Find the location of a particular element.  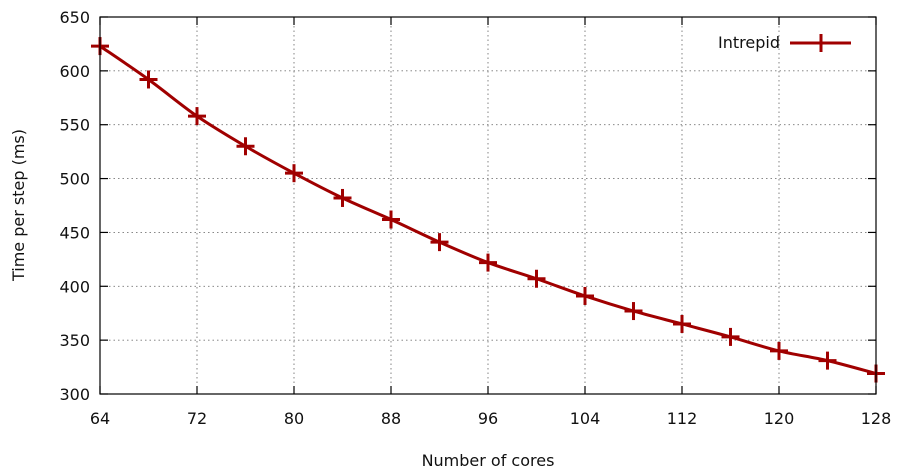

x-tick-label: 120 is located at coordinates (779, 418).